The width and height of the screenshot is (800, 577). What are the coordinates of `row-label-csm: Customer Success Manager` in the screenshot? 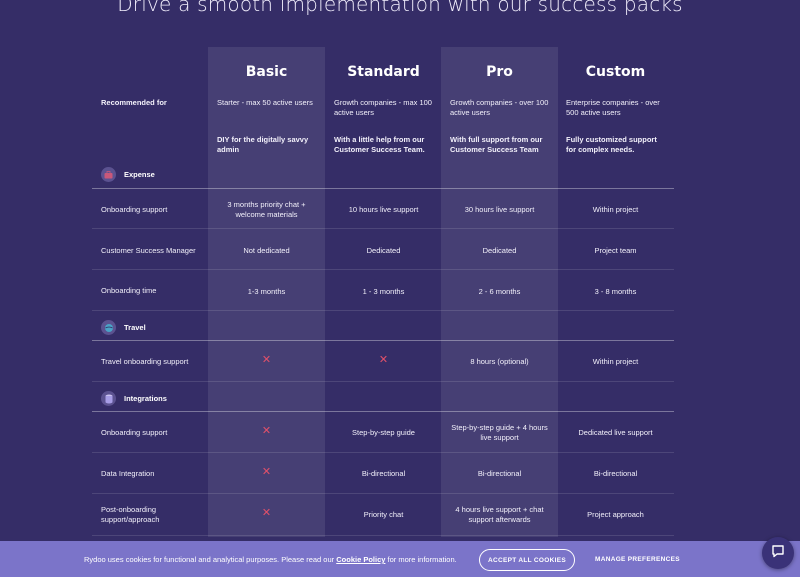 It's located at (148, 250).